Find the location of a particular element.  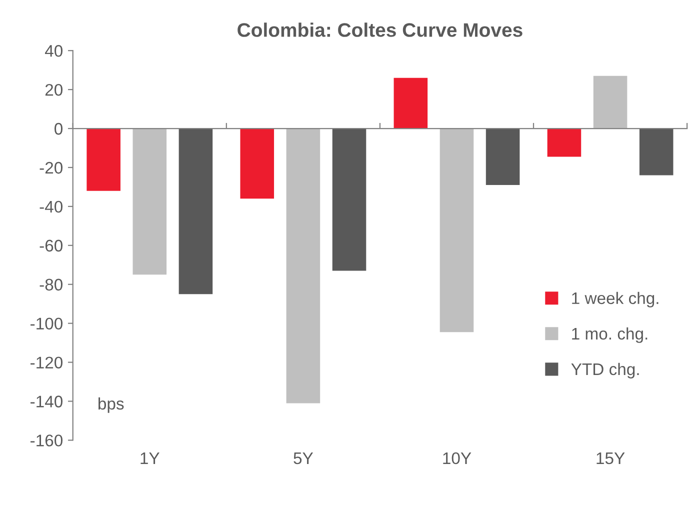

y-tick-label: -120 is located at coordinates (46, 362).